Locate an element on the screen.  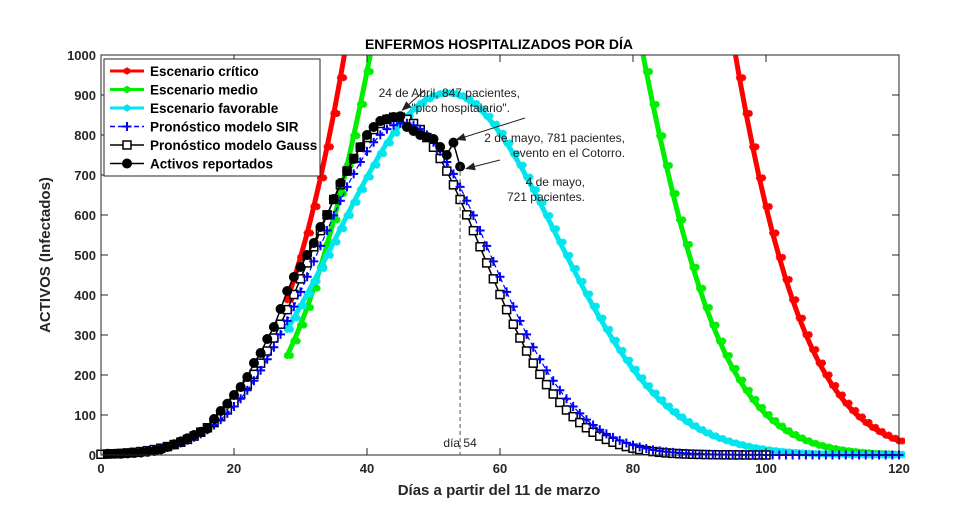
y-tick-label: 1000 is located at coordinates (81, 55).